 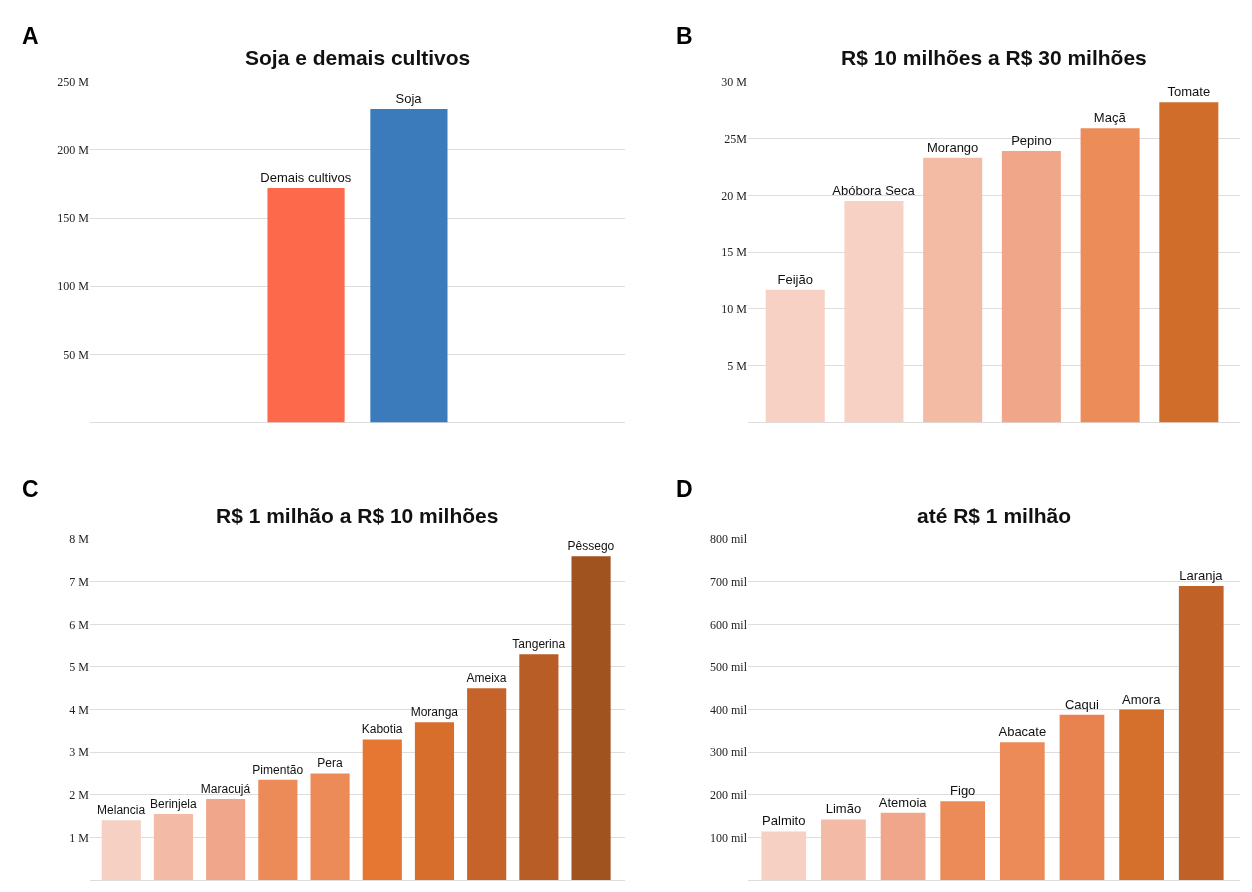 What do you see at coordinates (73, 150) in the screenshot?
I see `y-tick-label: 200 M` at bounding box center [73, 150].